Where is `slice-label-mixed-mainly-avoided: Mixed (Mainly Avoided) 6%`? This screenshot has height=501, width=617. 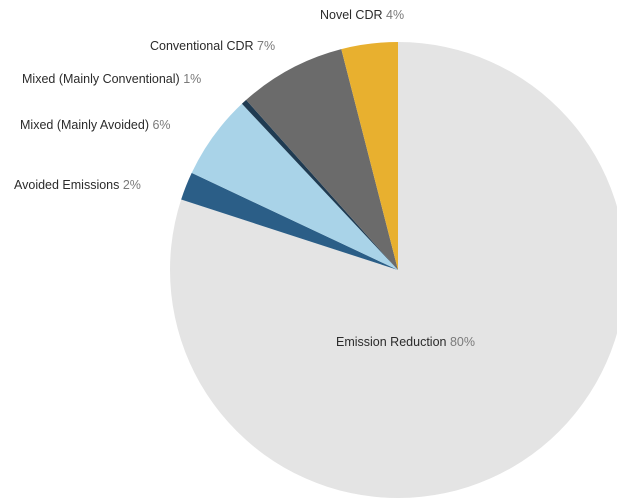 slice-label-mixed-mainly-avoided: Mixed (Mainly Avoided) 6% is located at coordinates (95, 125).